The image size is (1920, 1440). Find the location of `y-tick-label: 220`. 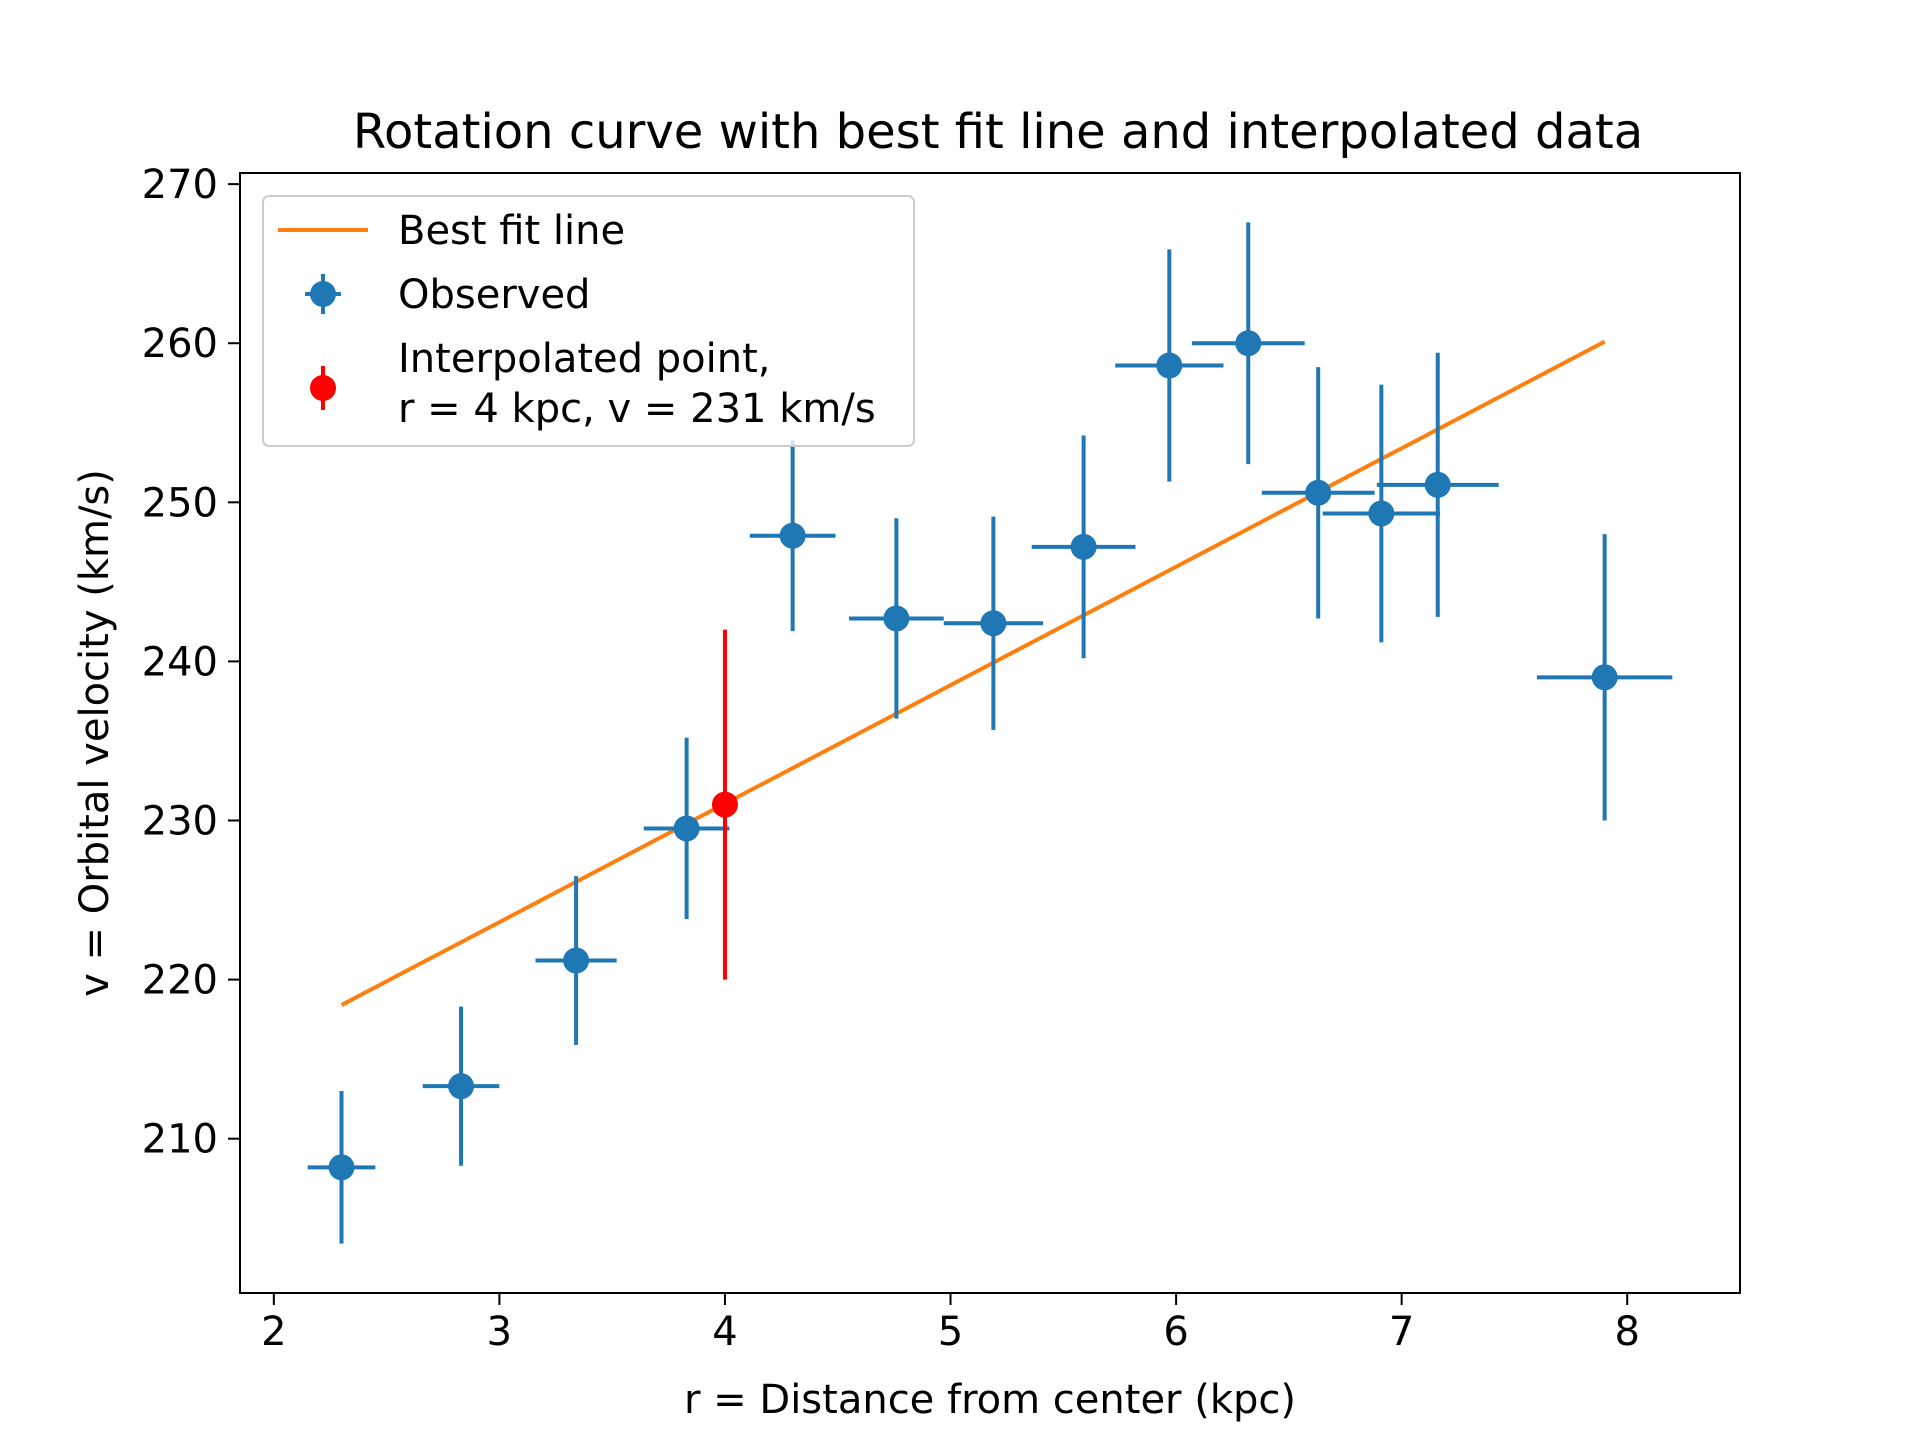

y-tick-label: 220 is located at coordinates (180, 981).